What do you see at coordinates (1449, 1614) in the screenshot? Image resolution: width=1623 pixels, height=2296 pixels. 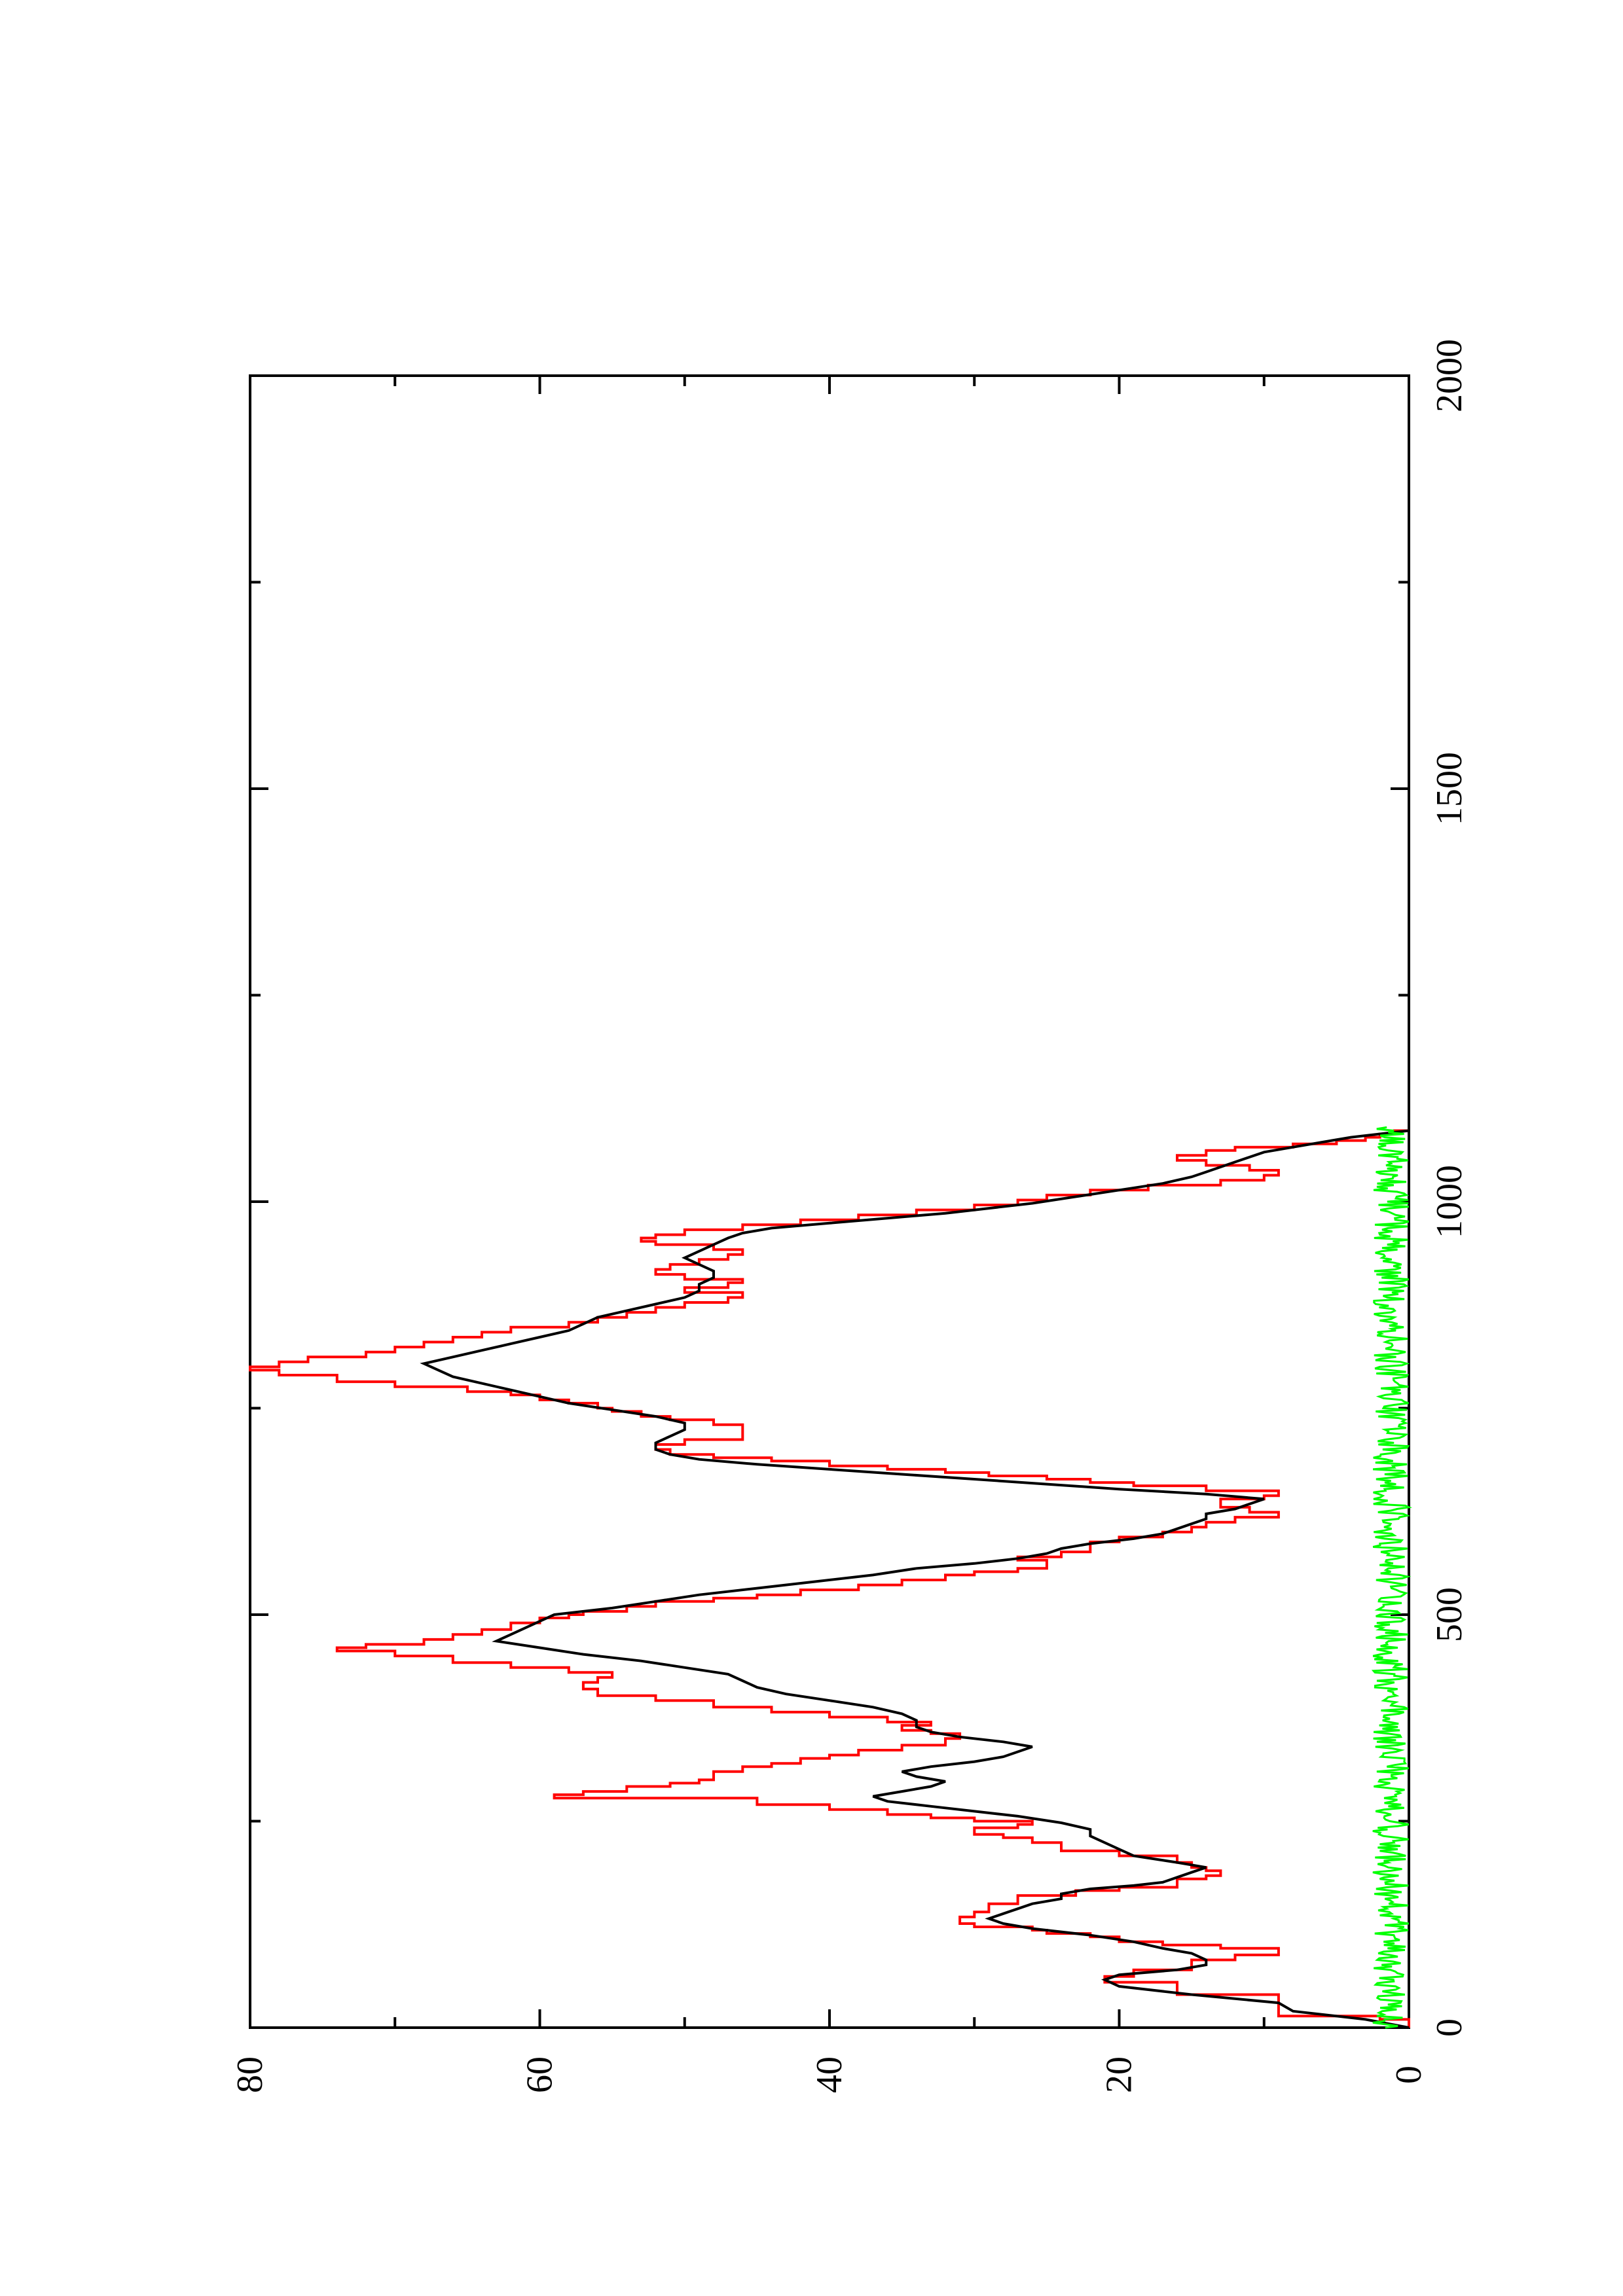 I see `x-tick-label: 500` at bounding box center [1449, 1614].